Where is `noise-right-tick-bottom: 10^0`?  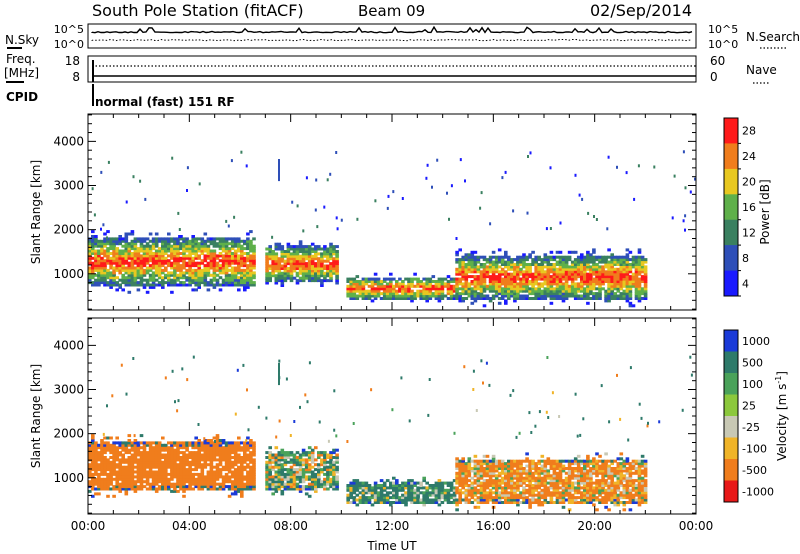
noise-right-tick-bottom: 10^0 is located at coordinates (723, 44).